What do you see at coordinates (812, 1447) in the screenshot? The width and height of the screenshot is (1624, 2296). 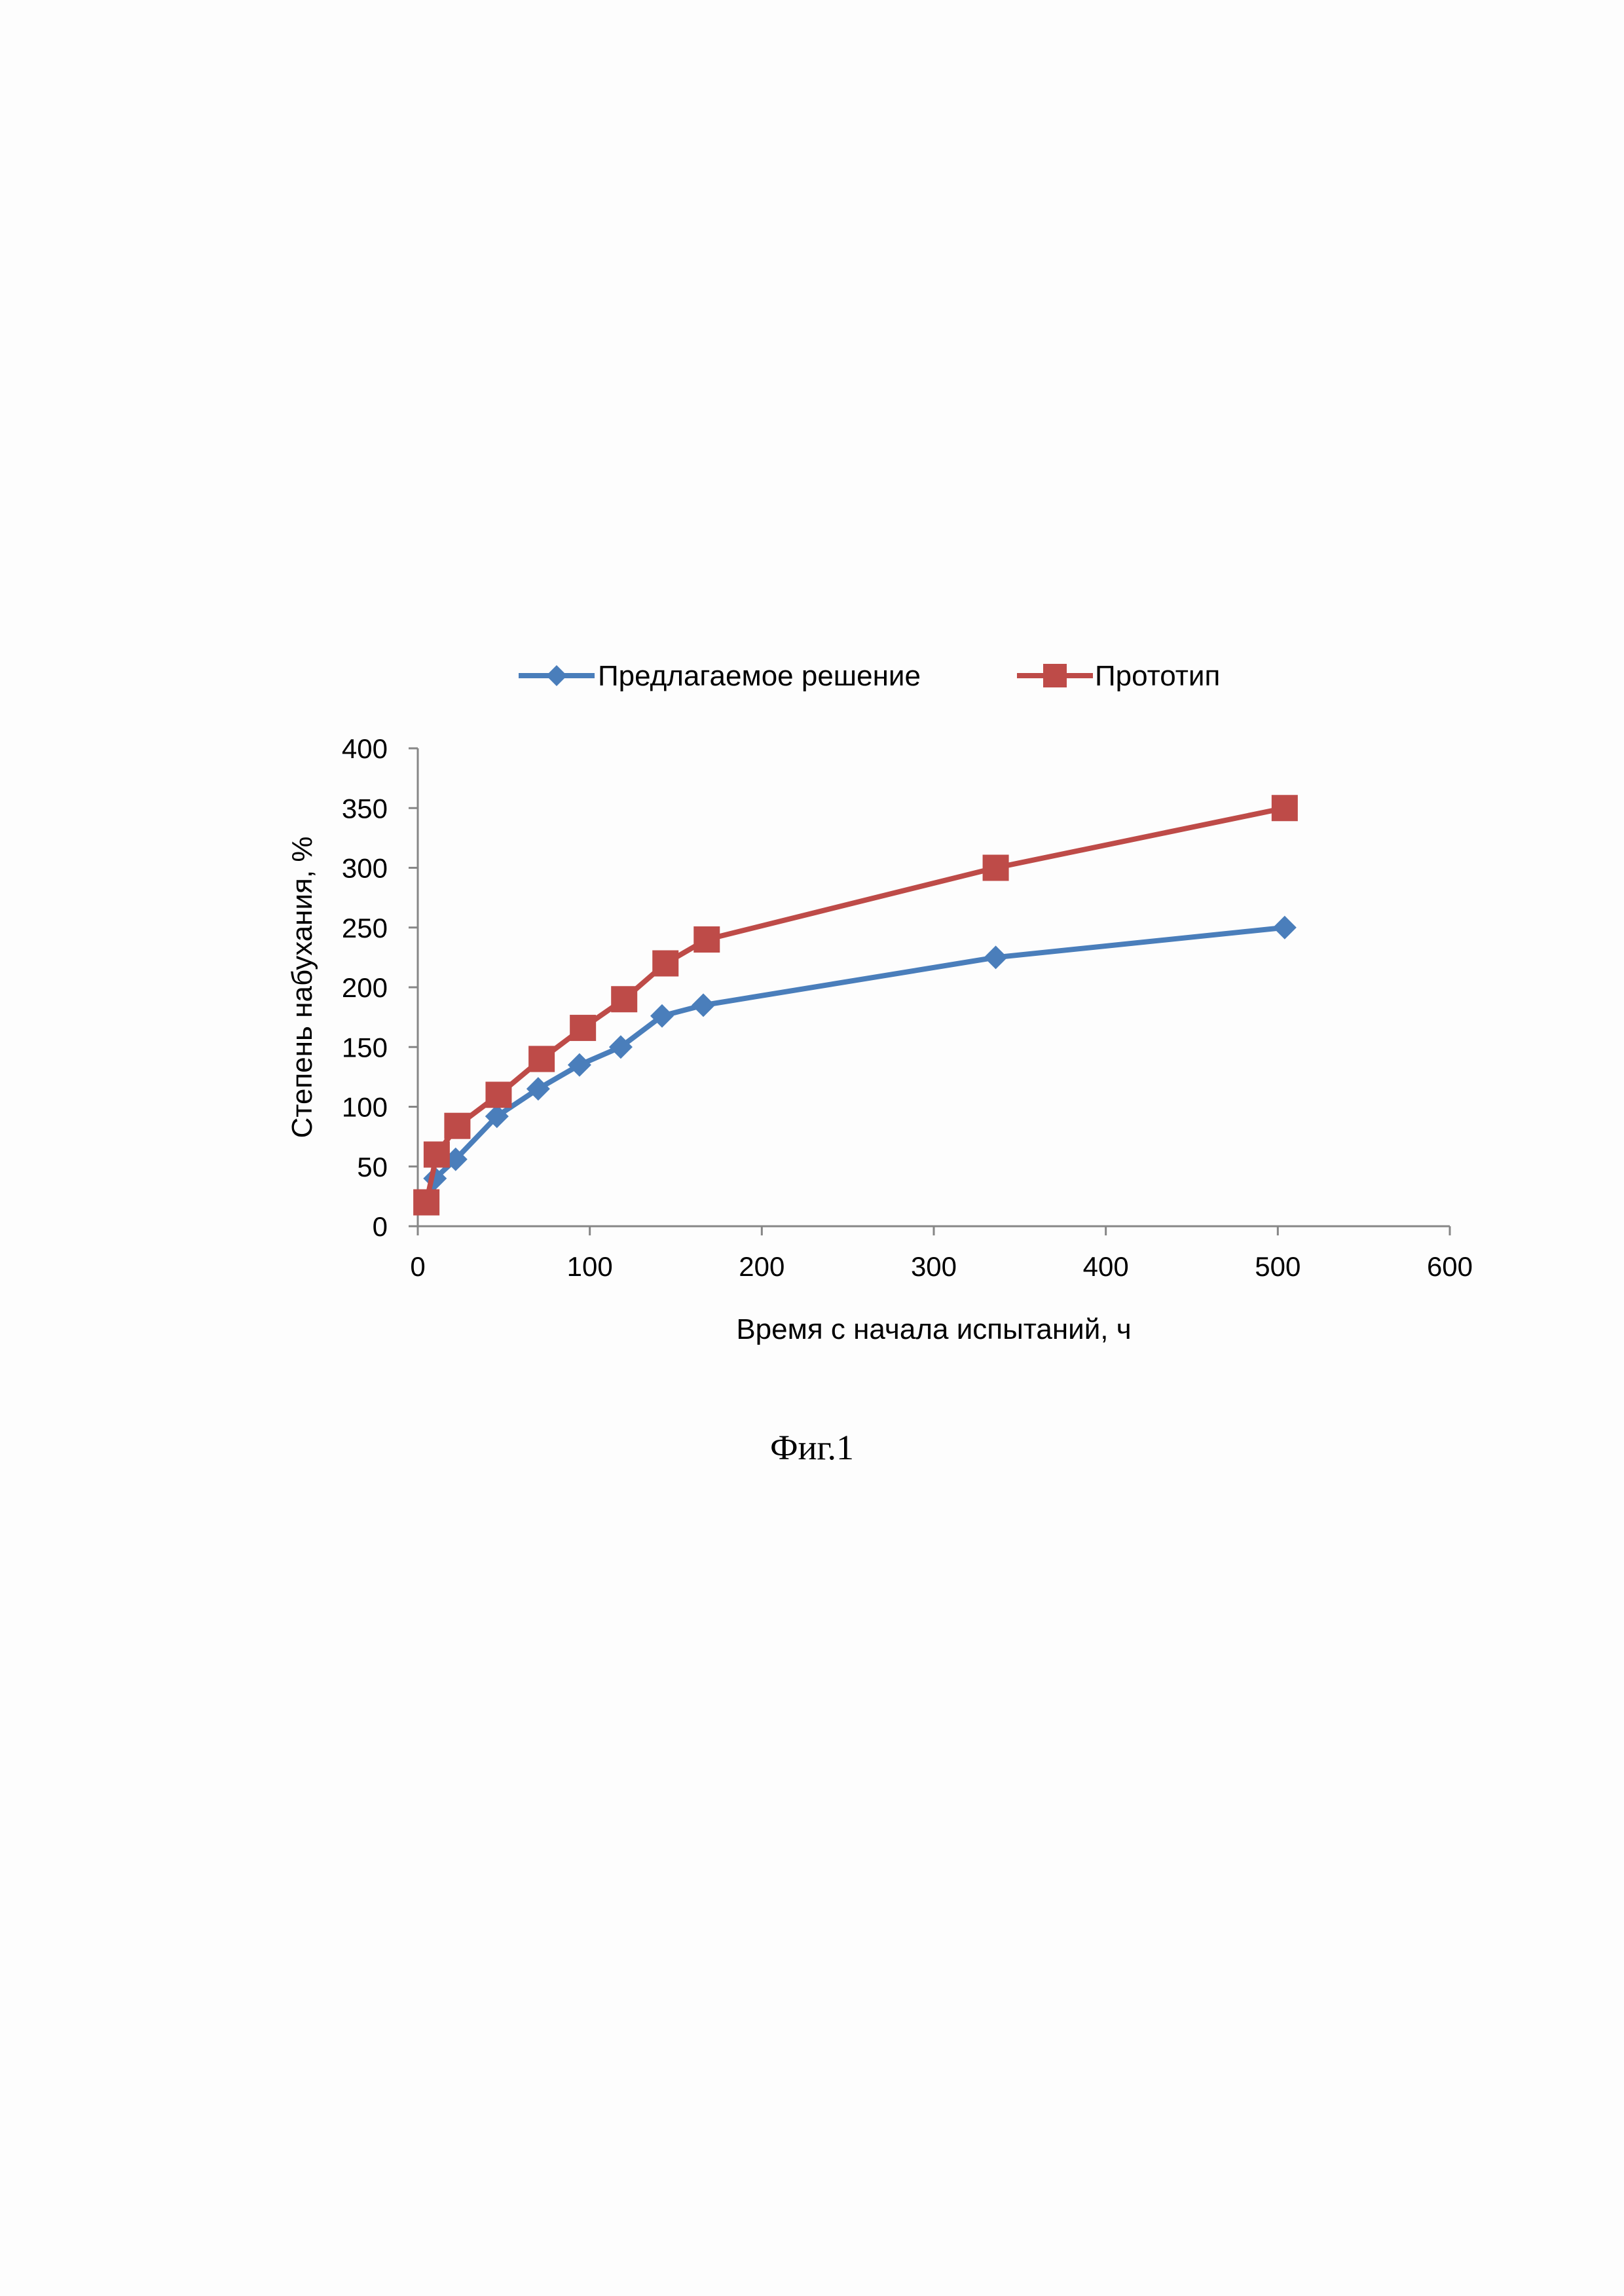 I see `figure-caption: Фиг.1` at bounding box center [812, 1447].